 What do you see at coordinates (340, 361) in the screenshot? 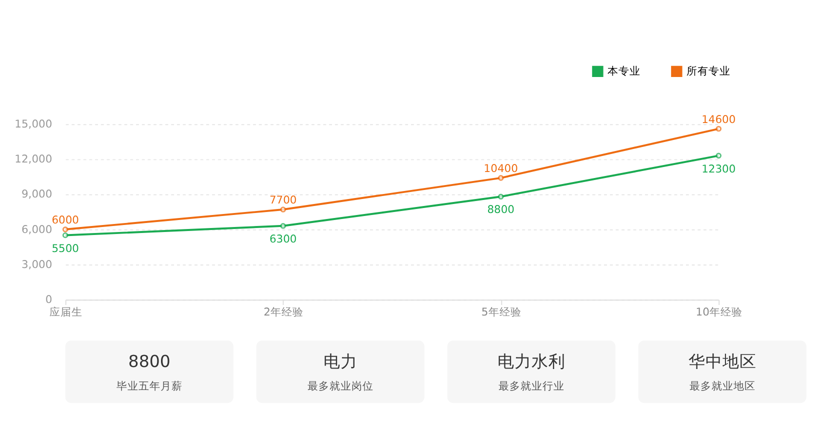
I see `text: 电力` at bounding box center [340, 361].